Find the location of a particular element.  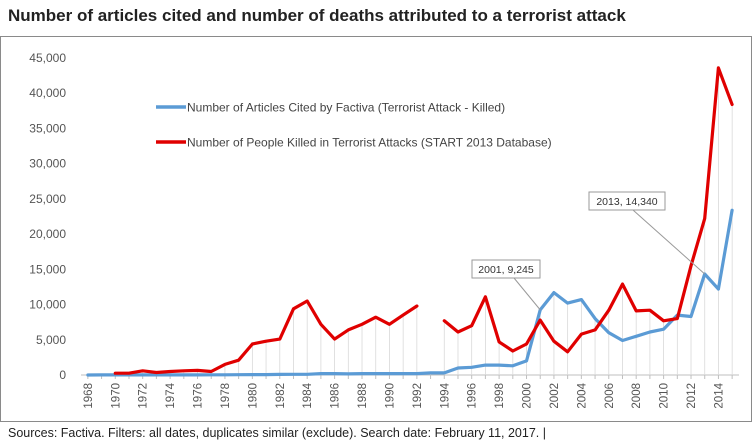

x-tick-label: 2002 is located at coordinates (555, 396).